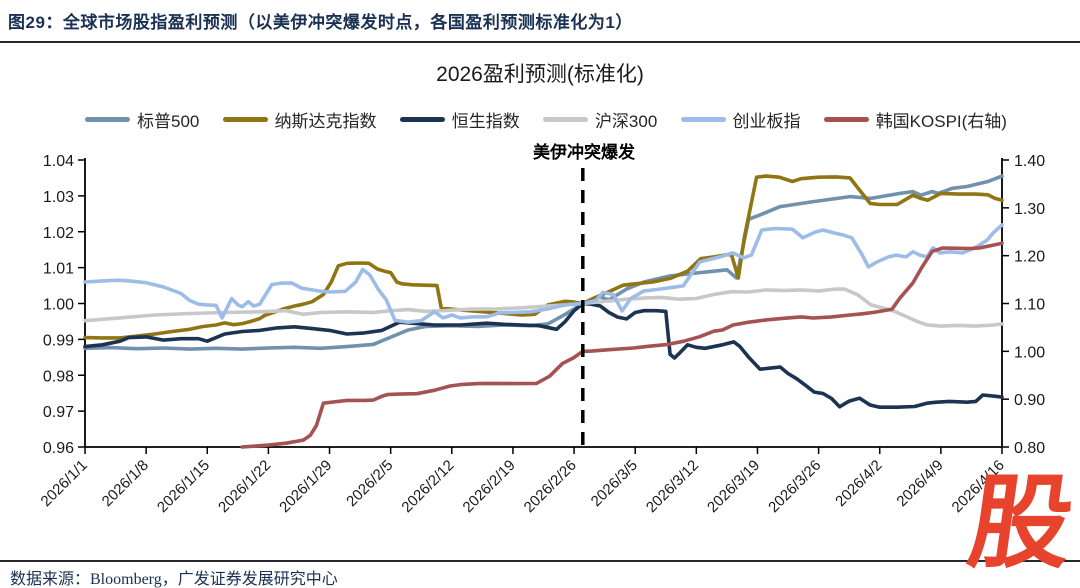 This screenshot has width=1080, height=588. What do you see at coordinates (369, 483) in the screenshot?
I see `x-axis-tick-label: 2026/2/5` at bounding box center [369, 483].